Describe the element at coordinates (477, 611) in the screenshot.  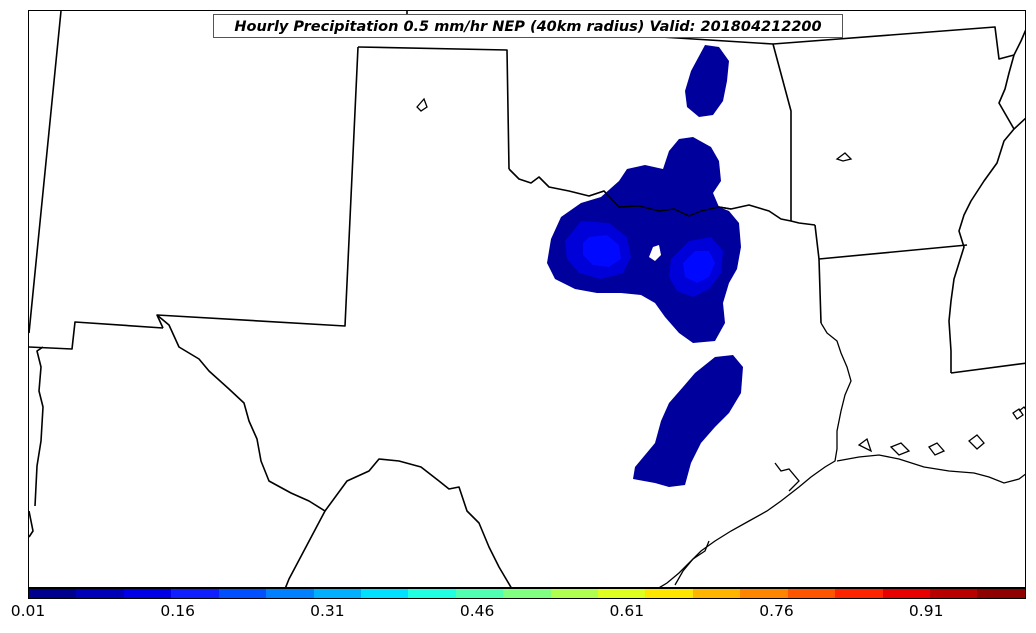
I see `colorbar-tick-label: 0.46` at that location.